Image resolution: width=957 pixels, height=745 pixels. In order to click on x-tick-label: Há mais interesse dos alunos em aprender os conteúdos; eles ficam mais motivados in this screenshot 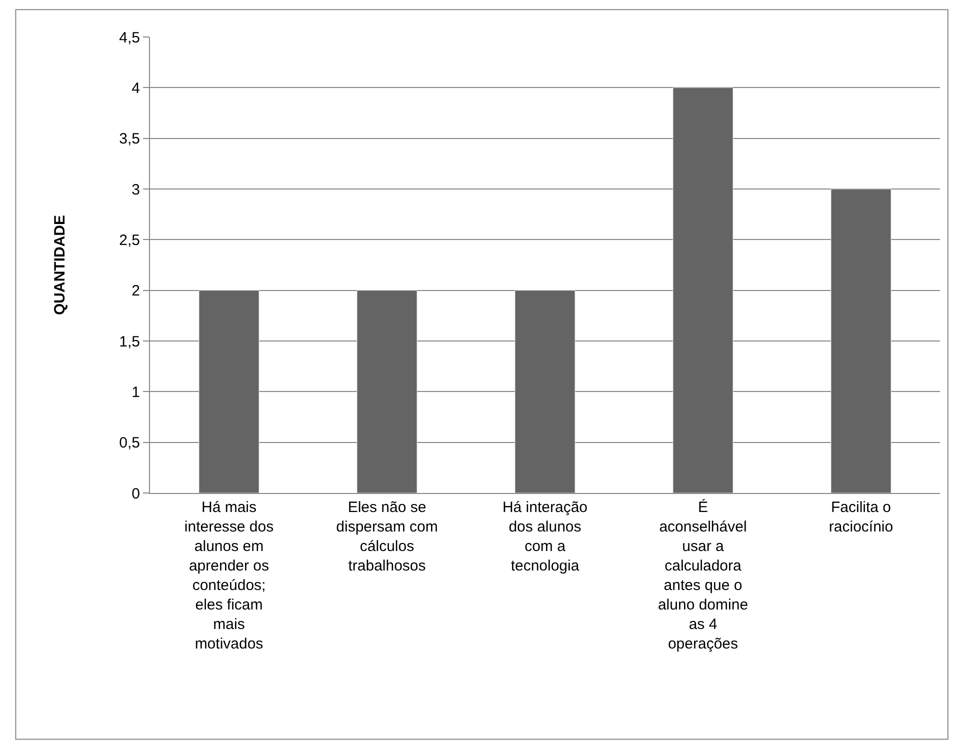, I will do `click(229, 575)`.